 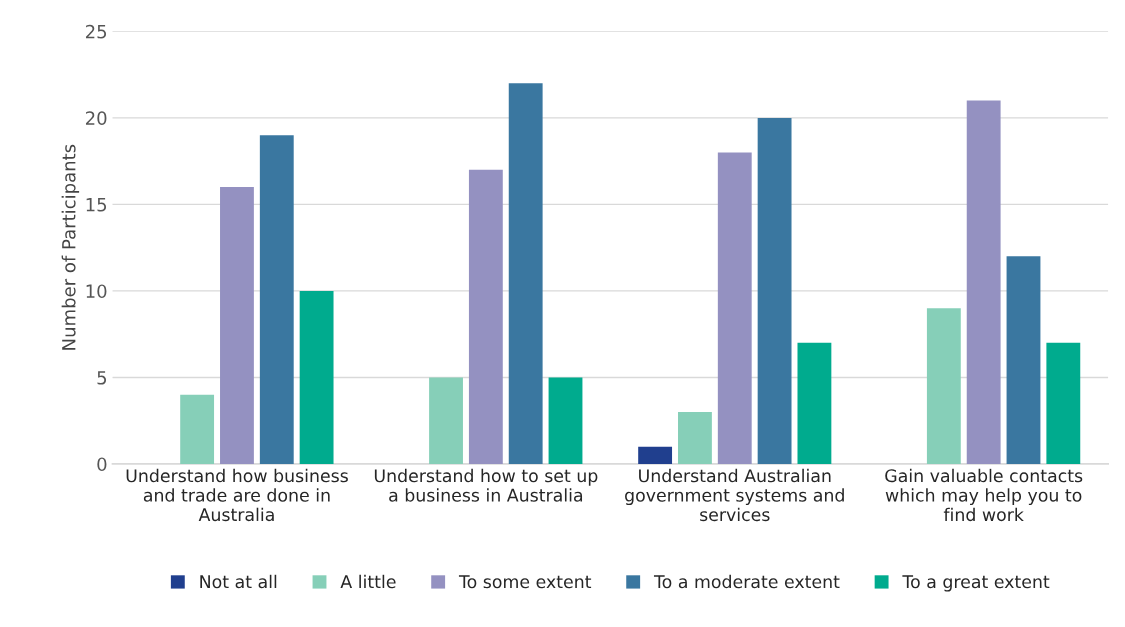 What do you see at coordinates (96, 118) in the screenshot?
I see `y-tick-label: 20` at bounding box center [96, 118].